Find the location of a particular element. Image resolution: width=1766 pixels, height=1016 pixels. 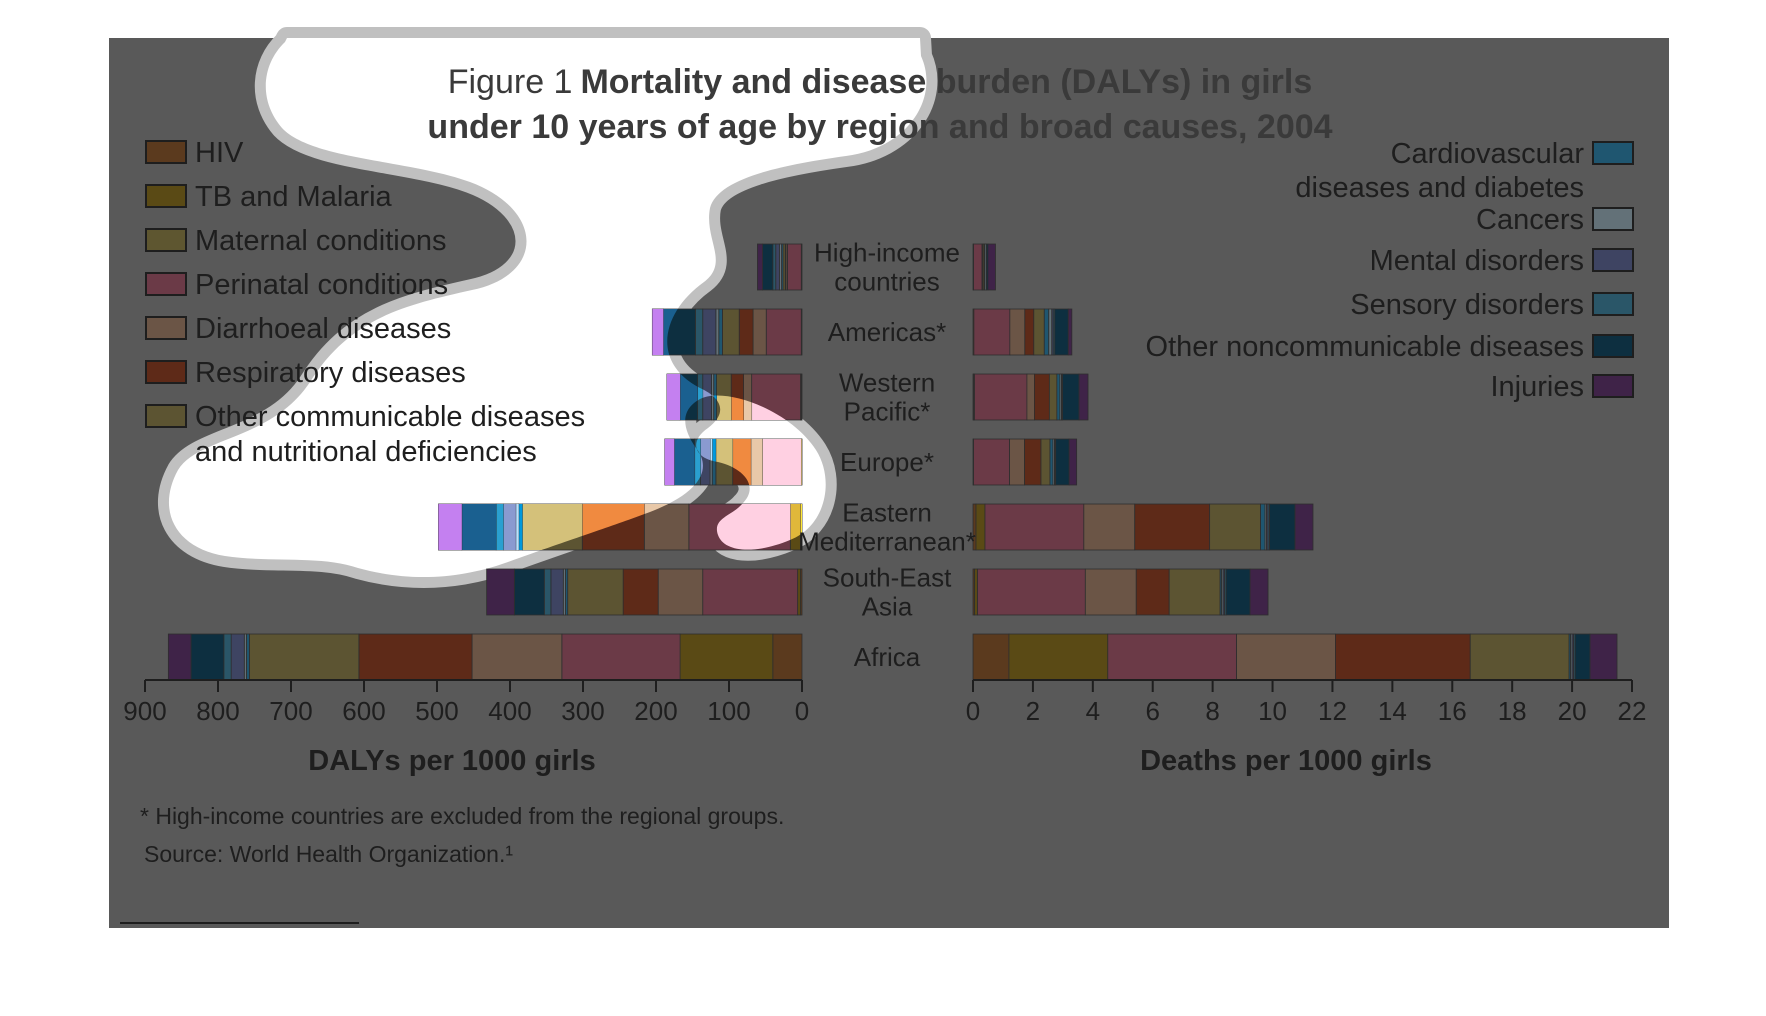

legend-label: Cardiovascular is located at coordinates (1488, 154).